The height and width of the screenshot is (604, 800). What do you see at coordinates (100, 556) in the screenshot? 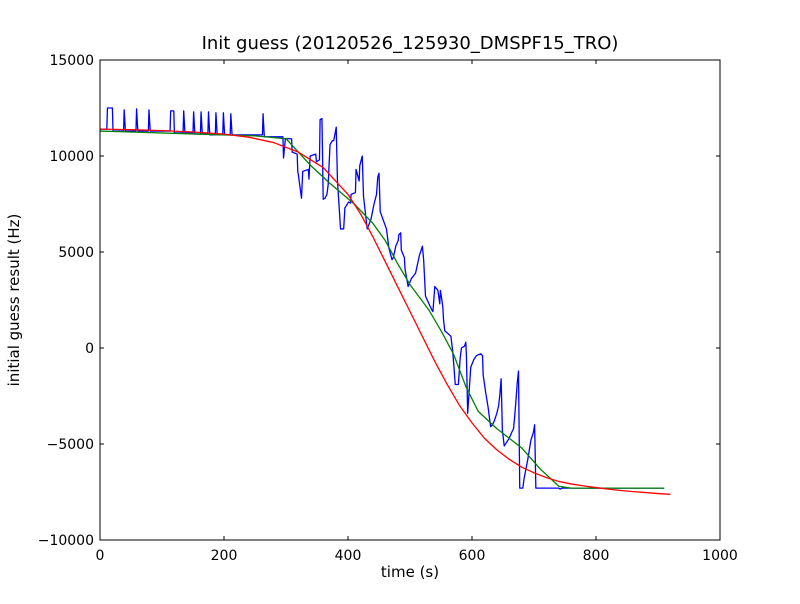
I see `x-tick-label: 0` at bounding box center [100, 556].